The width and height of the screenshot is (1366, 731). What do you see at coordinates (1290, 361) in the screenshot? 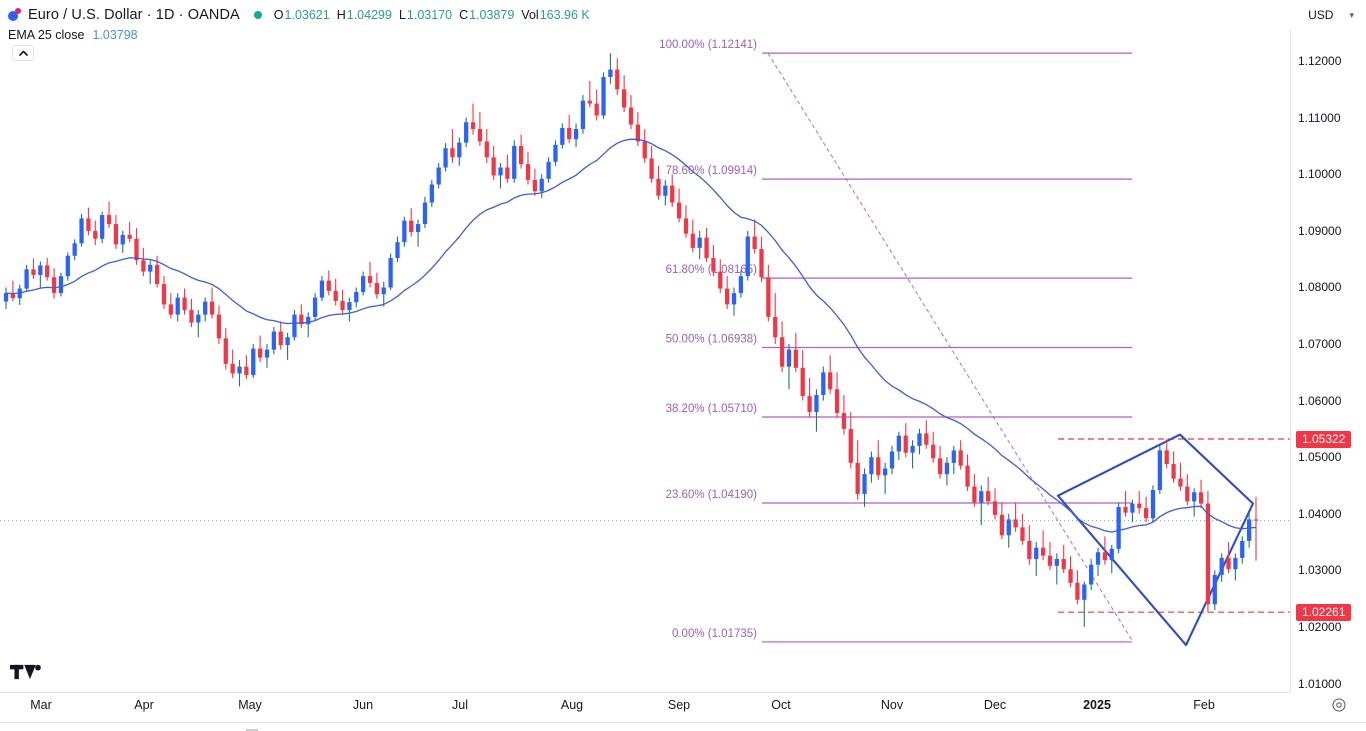
I see `price-scale-divider` at bounding box center [1290, 361].